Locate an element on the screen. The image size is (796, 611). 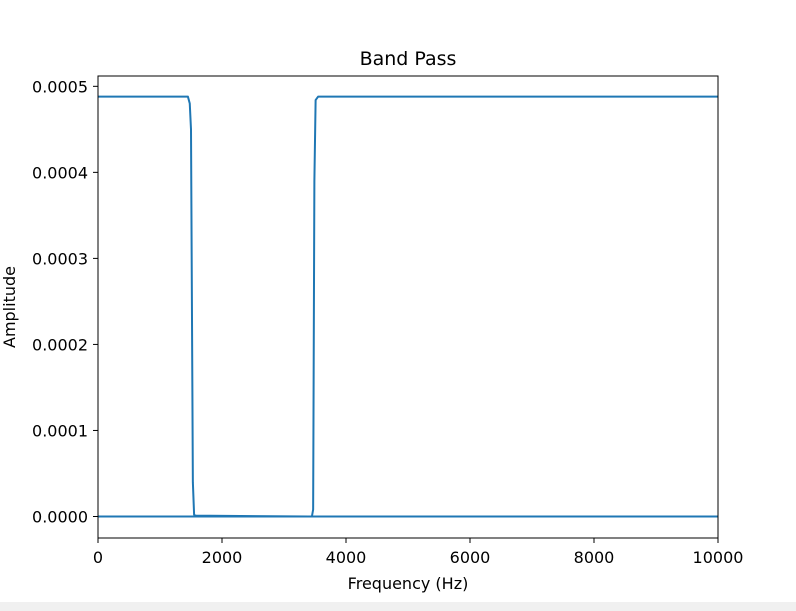
chart-title: Band Pass is located at coordinates (408, 59).